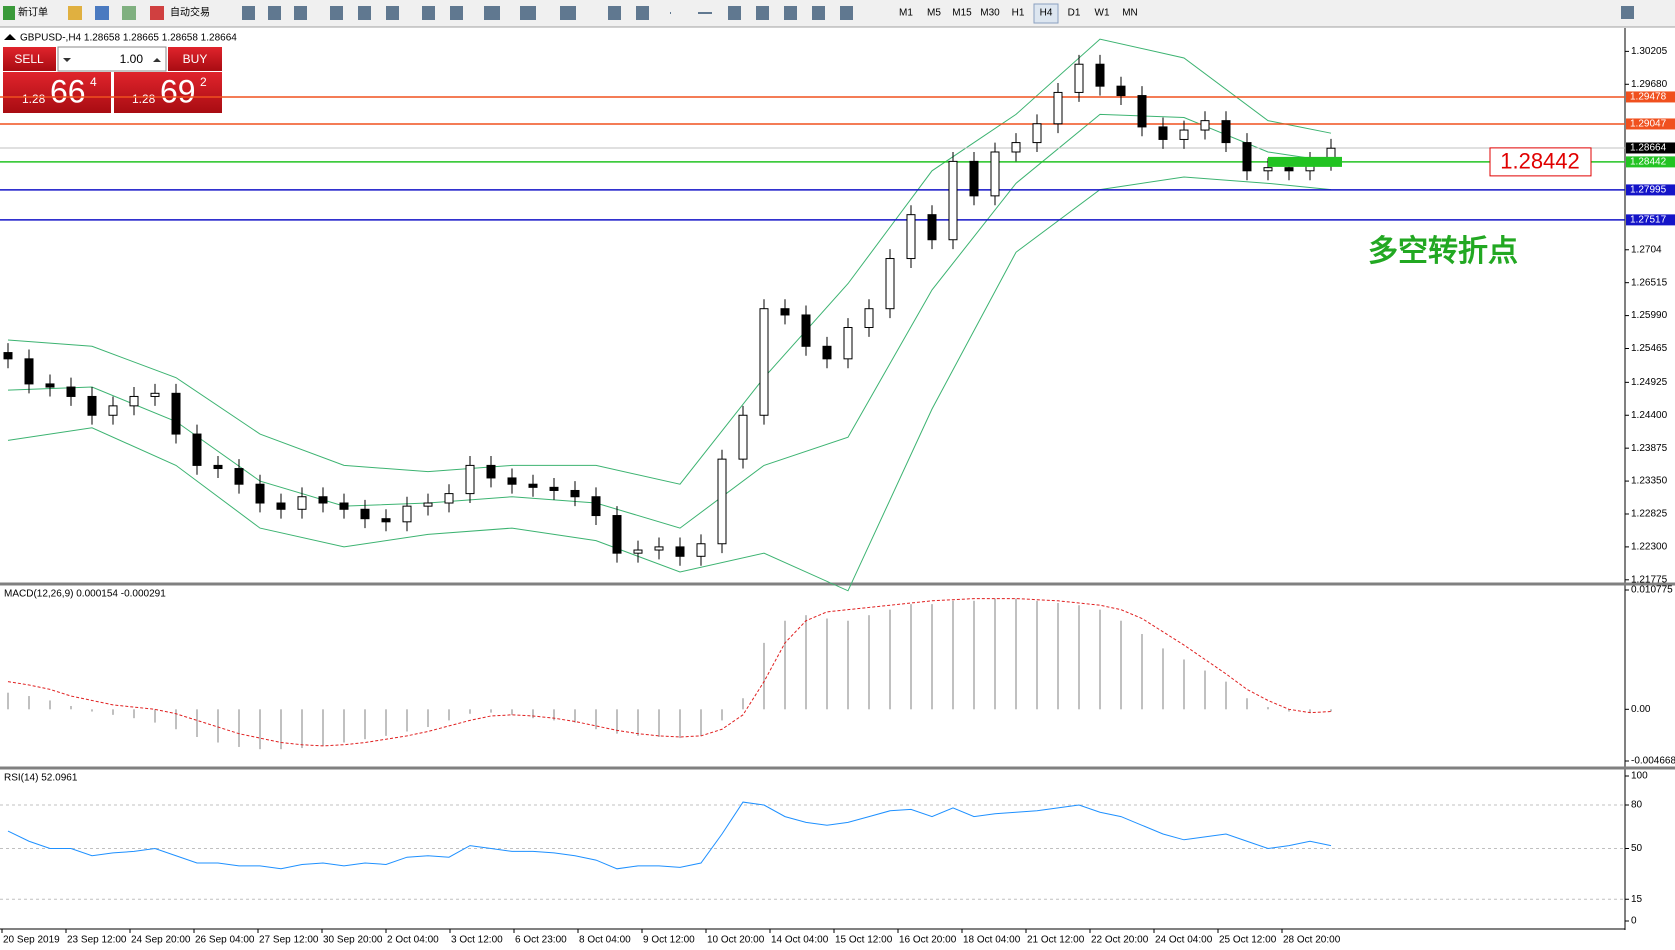 This screenshot has width=1675, height=950. Describe the element at coordinates (1130, 13) in the screenshot. I see `timeframe-button: MN` at that location.